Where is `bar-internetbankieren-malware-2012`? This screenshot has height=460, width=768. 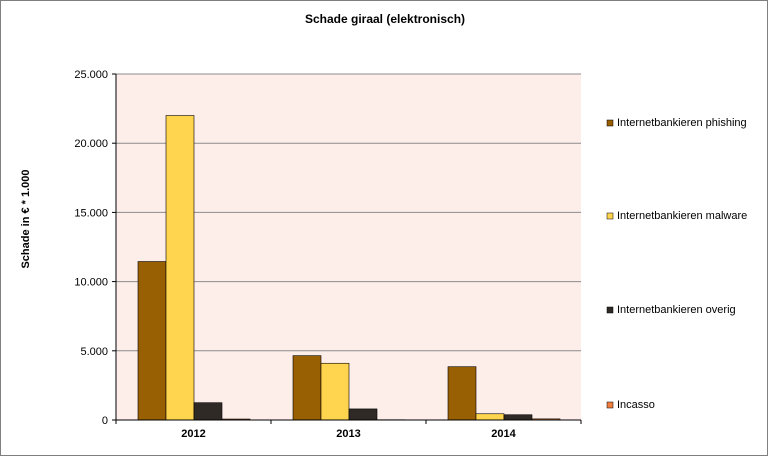 bar-internetbankieren-malware-2012 is located at coordinates (180, 268).